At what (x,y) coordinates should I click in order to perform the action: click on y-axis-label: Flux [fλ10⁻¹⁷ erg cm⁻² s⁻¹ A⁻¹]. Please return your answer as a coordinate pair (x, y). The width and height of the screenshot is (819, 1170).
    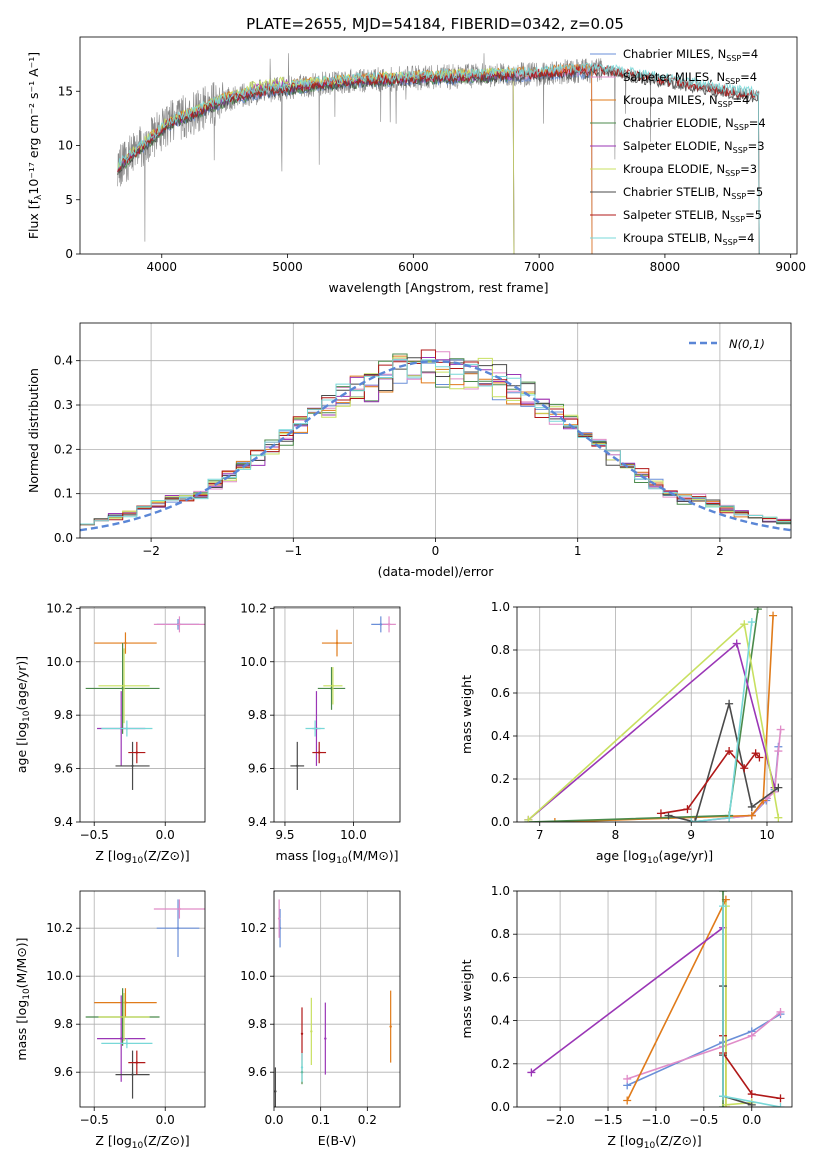
    Looking at the image, I should click on (35, 145).